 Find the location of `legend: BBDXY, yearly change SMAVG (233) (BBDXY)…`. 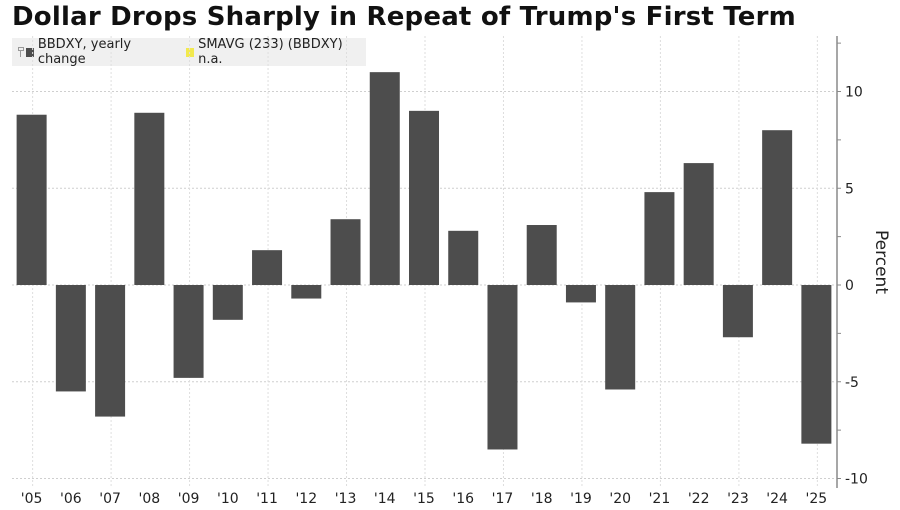

legend: BBDXY, yearly change SMAVG (233) (BBDXY)… is located at coordinates (189, 52).